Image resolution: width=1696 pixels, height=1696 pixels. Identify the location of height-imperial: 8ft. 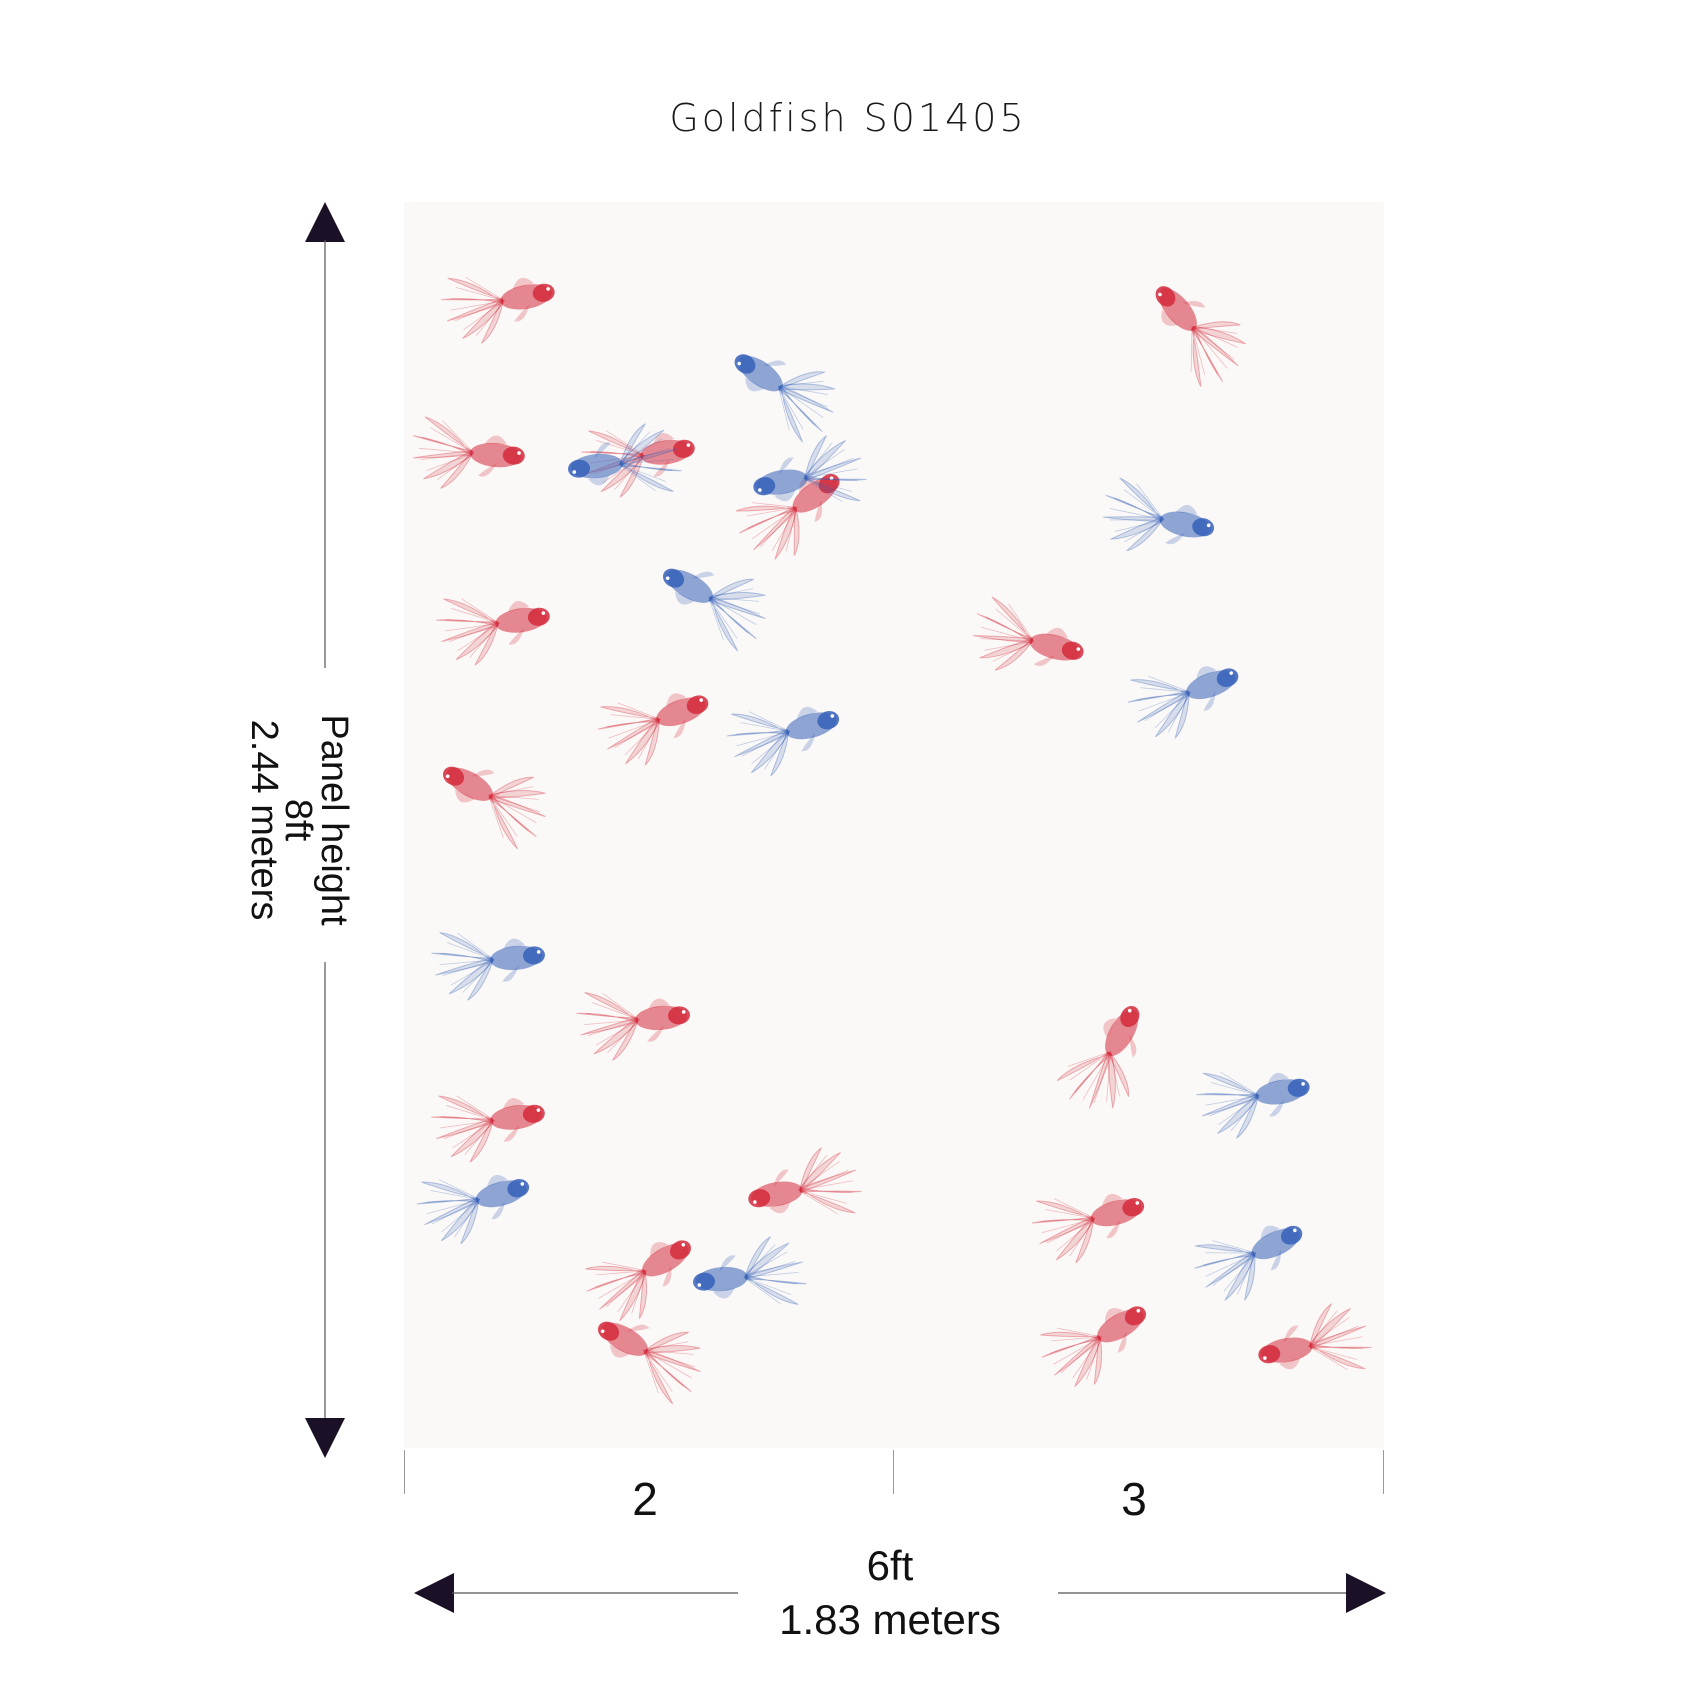
(298, 820).